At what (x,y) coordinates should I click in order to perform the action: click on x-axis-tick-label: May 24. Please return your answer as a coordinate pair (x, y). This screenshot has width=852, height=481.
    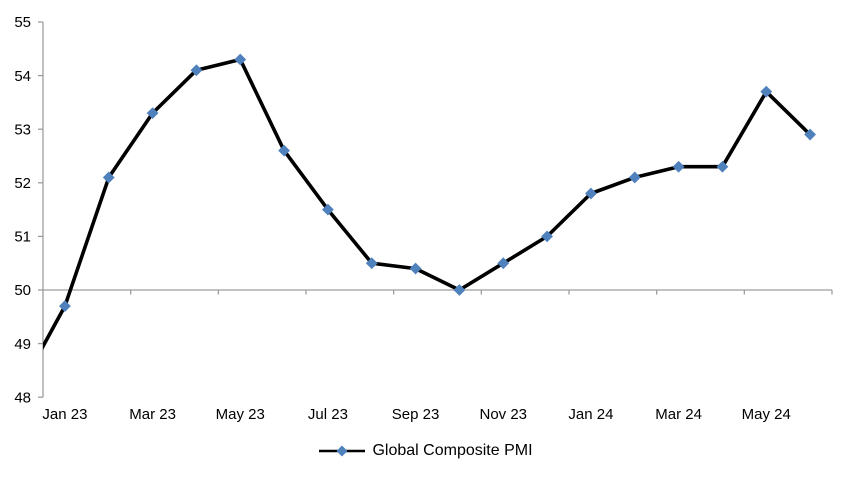
    Looking at the image, I should click on (766, 414).